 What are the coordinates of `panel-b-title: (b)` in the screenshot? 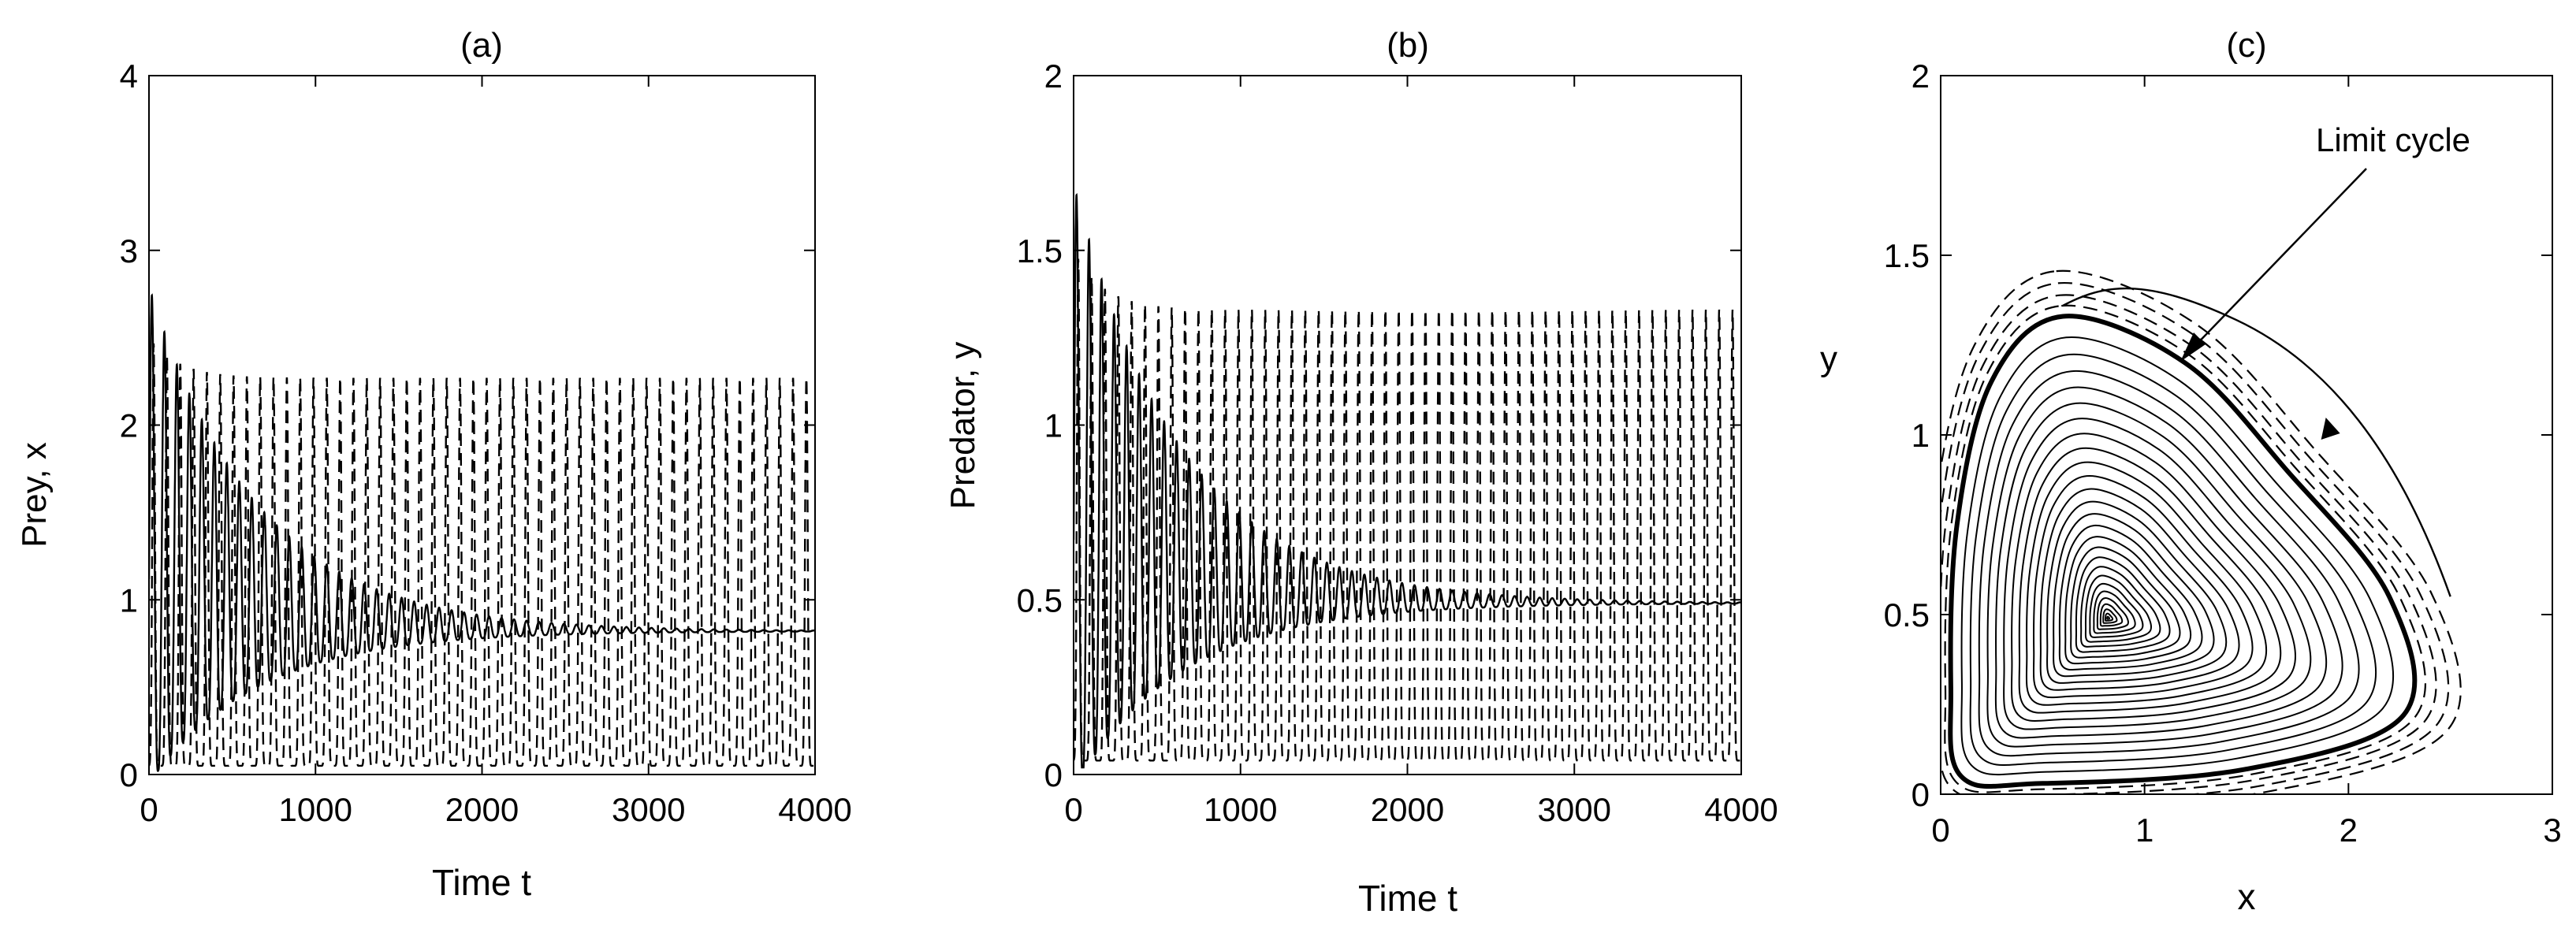 It's located at (1408, 45).